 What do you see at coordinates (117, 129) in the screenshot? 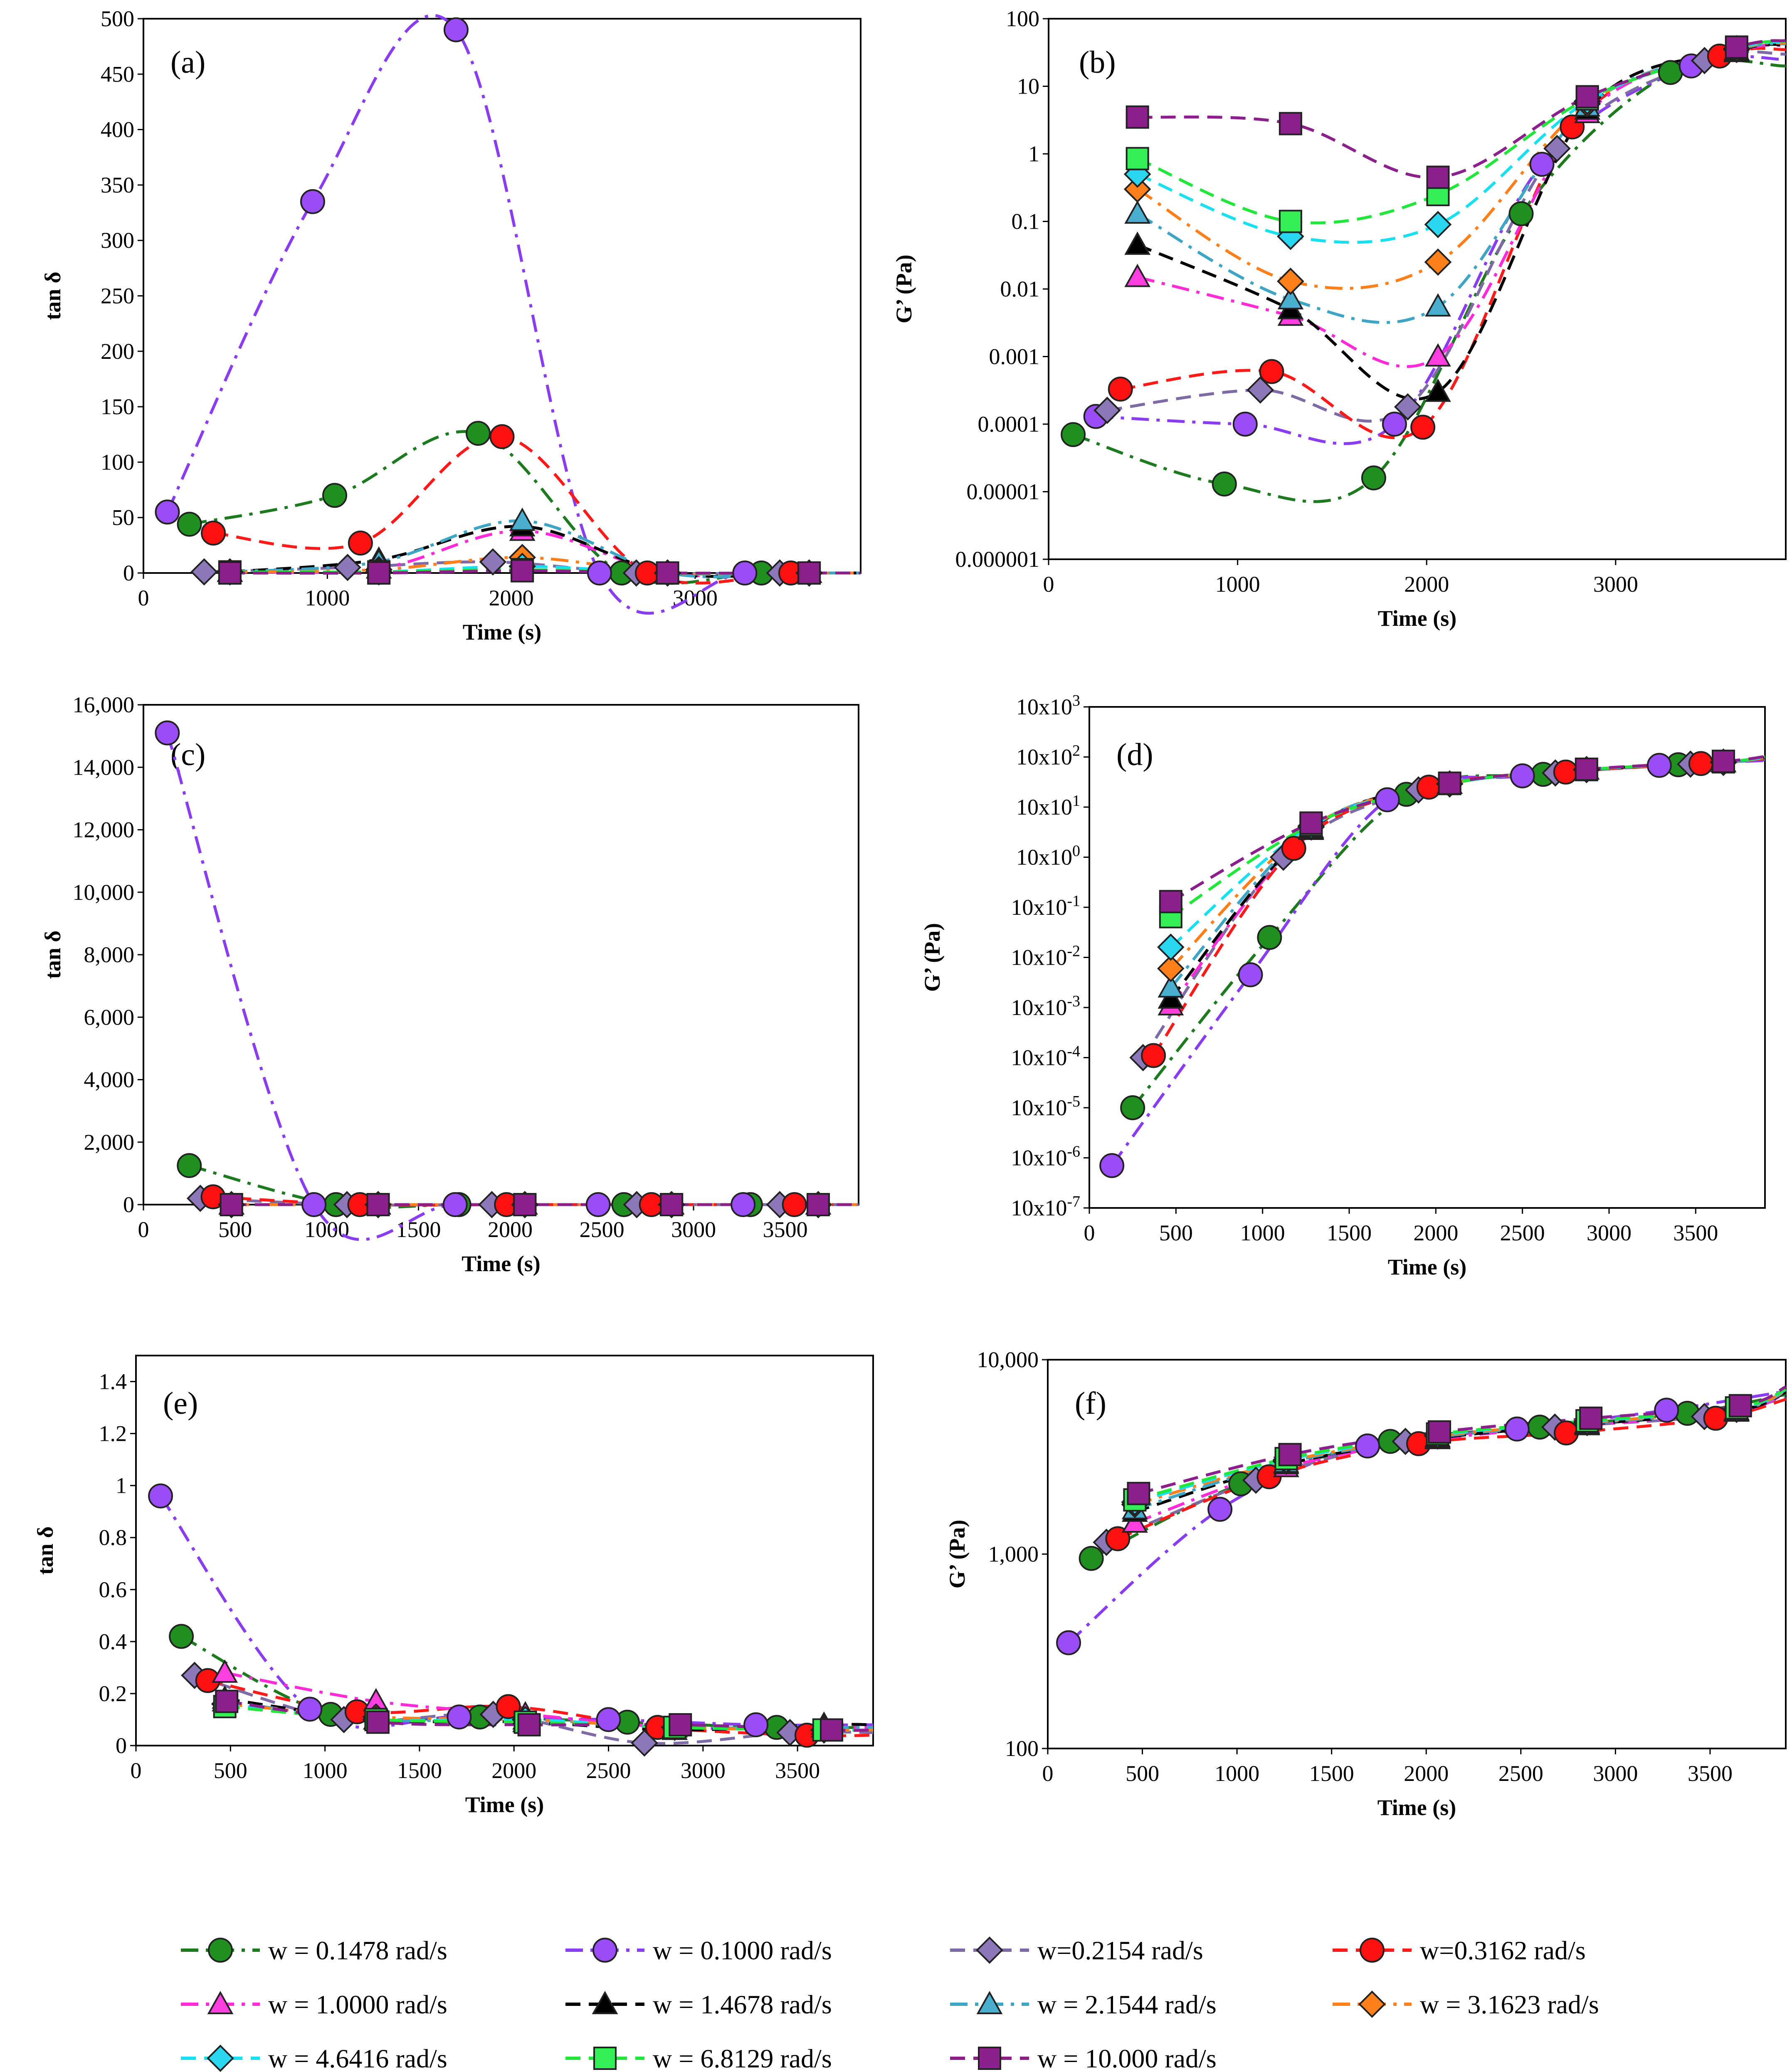
I see `y-tick-label: 400` at bounding box center [117, 129].